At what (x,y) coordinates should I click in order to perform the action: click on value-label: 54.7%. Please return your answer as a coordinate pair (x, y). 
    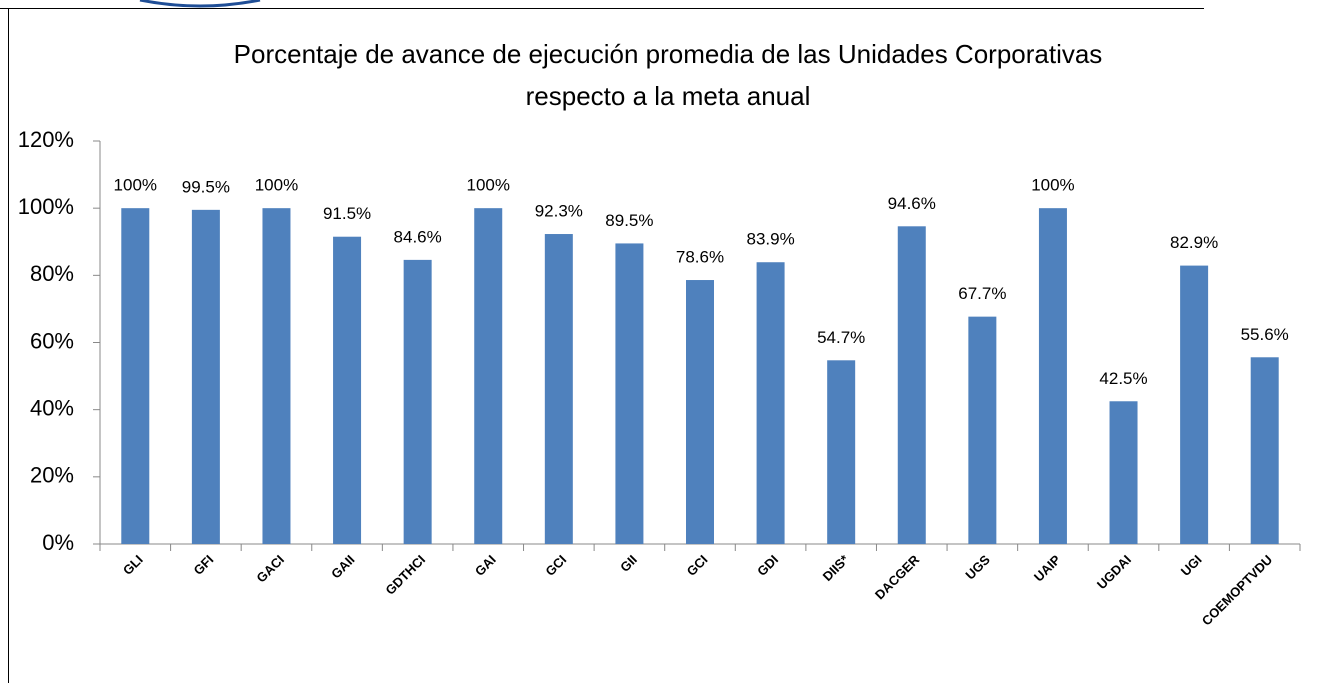
    Looking at the image, I should click on (841, 337).